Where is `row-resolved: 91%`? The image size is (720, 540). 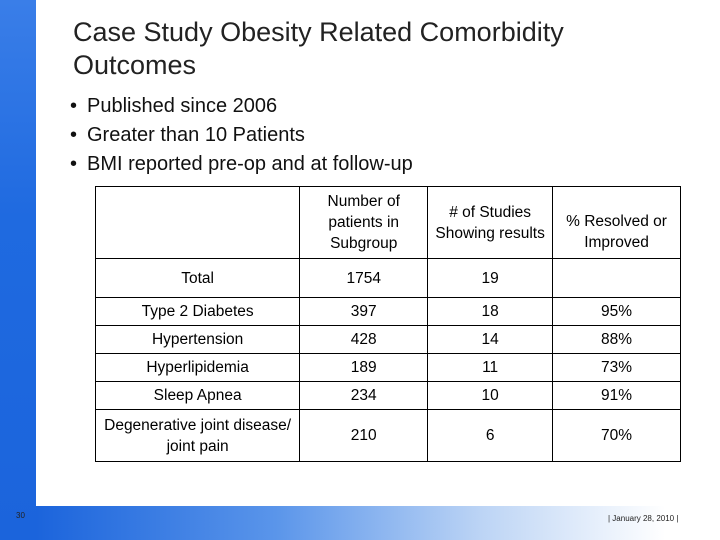
row-resolved: 91% is located at coordinates (616, 395).